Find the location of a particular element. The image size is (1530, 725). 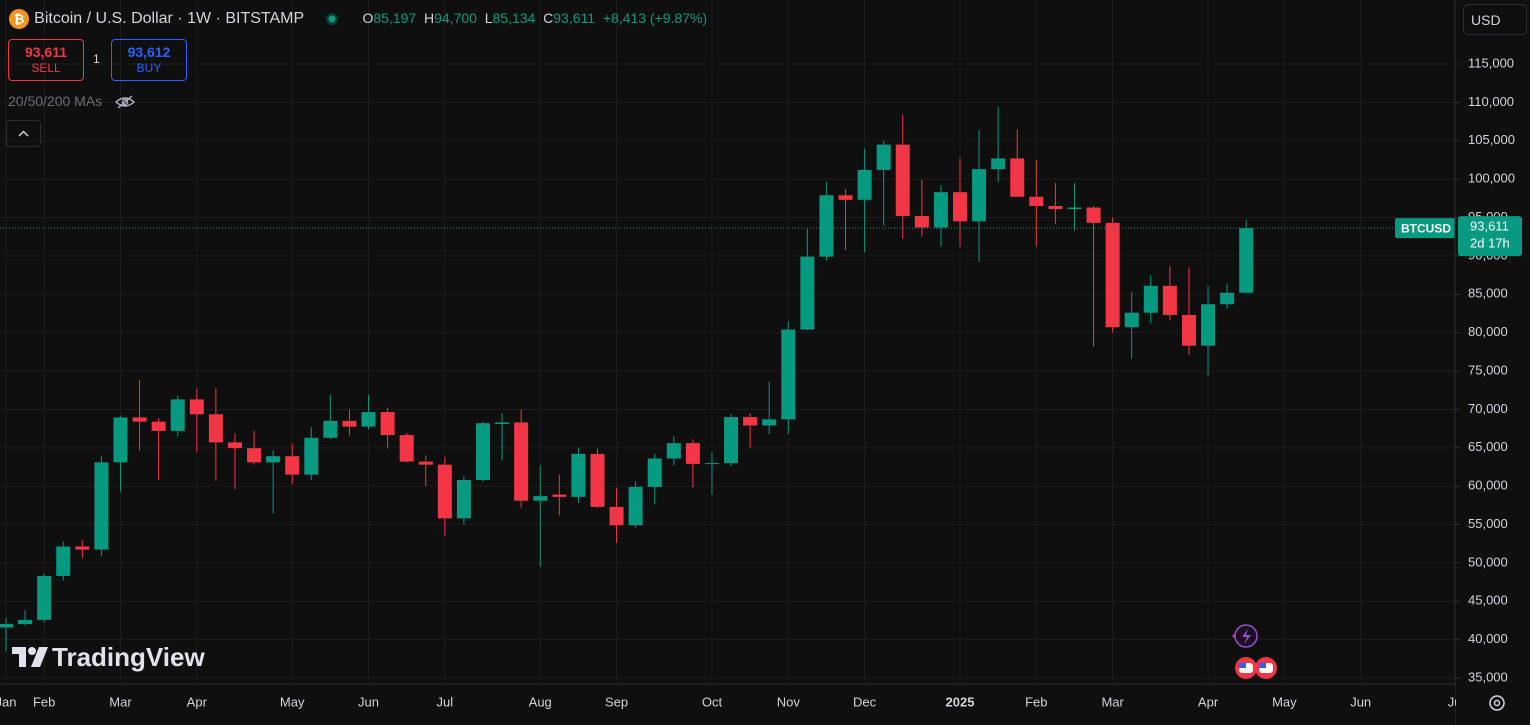

indicator: 20/50/200 MAs is located at coordinates (72, 101).